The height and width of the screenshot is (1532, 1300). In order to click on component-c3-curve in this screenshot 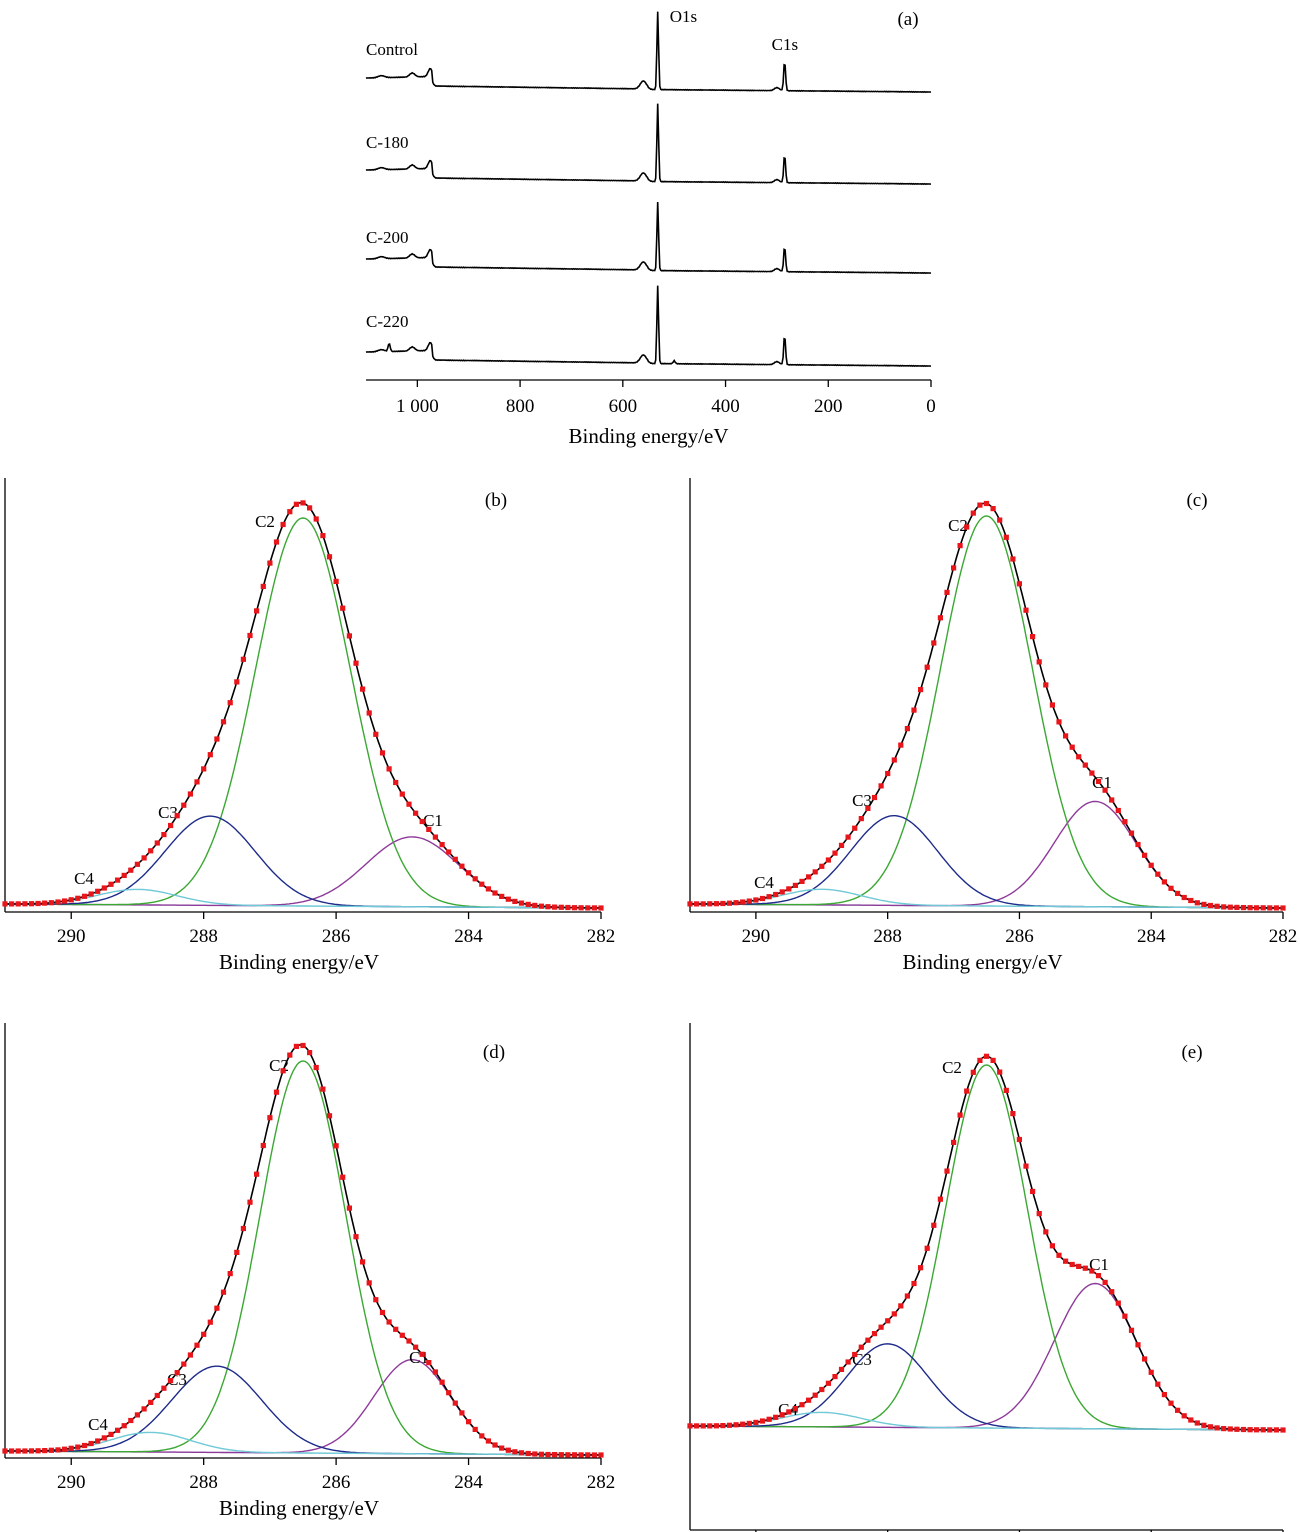, I will do `click(986, 862)`.